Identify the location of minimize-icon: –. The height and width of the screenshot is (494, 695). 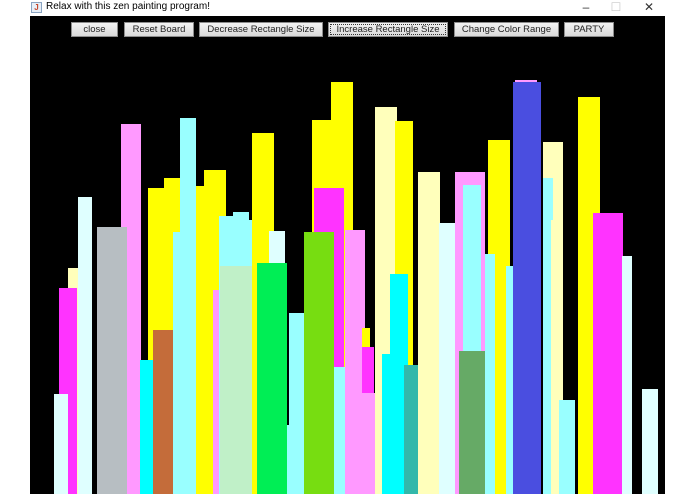
(586, 7).